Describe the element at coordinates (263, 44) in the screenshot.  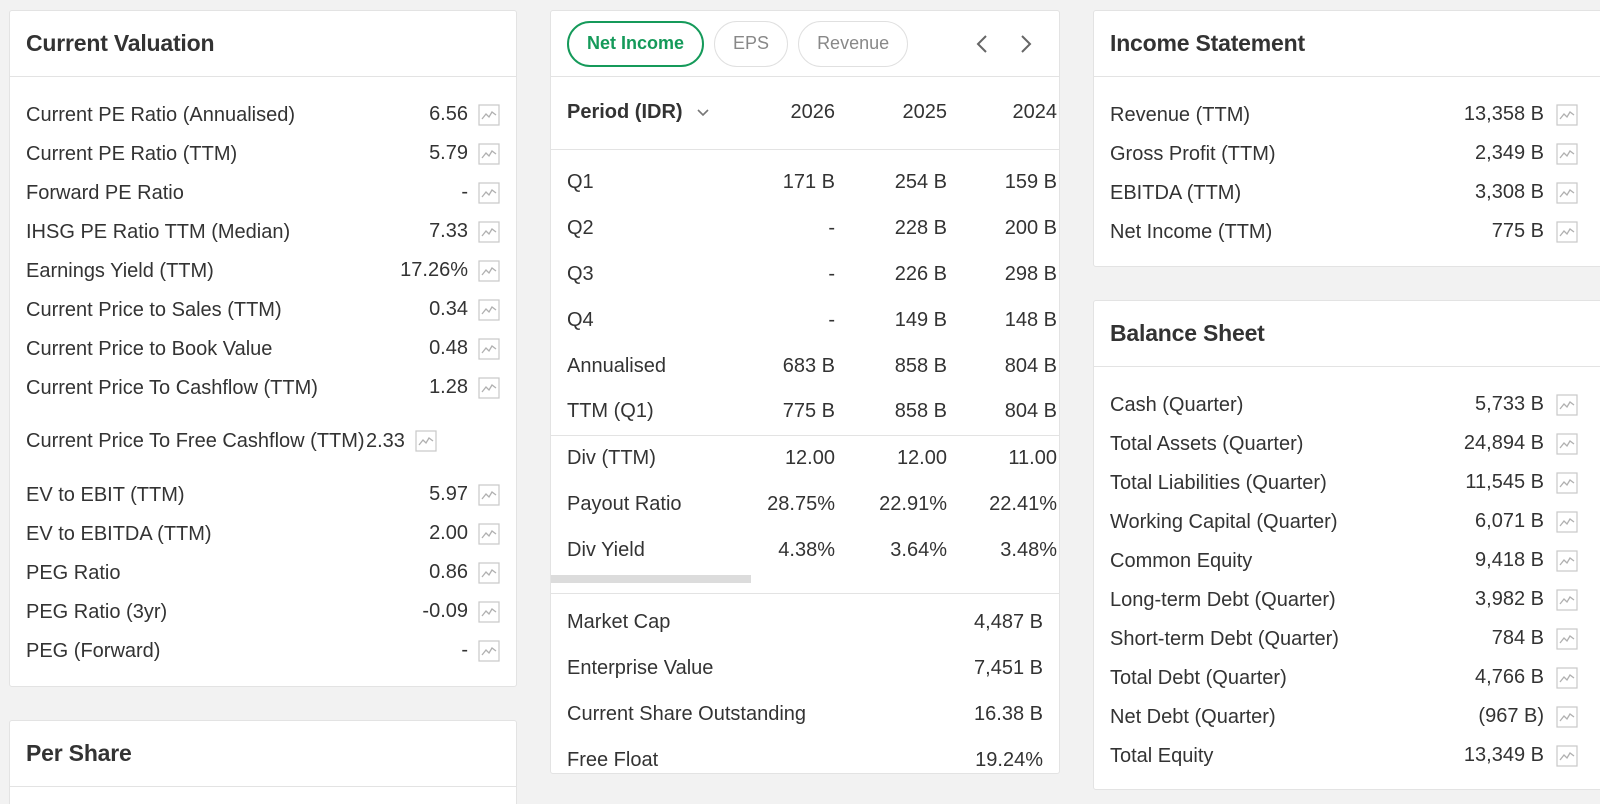
I see `card-header: Current Valuation` at that location.